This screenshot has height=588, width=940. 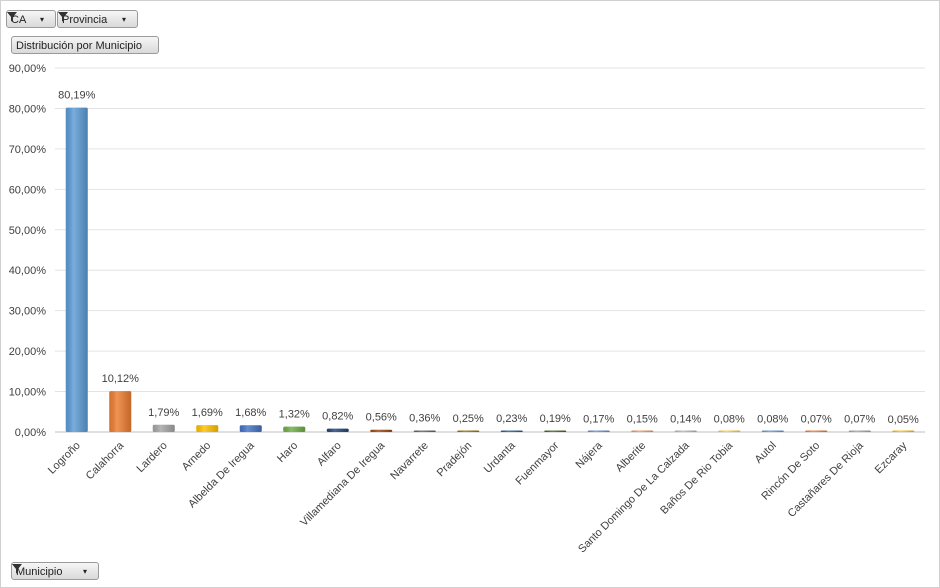 What do you see at coordinates (294, 415) in the screenshot?
I see `data-label: 1,32%` at bounding box center [294, 415].